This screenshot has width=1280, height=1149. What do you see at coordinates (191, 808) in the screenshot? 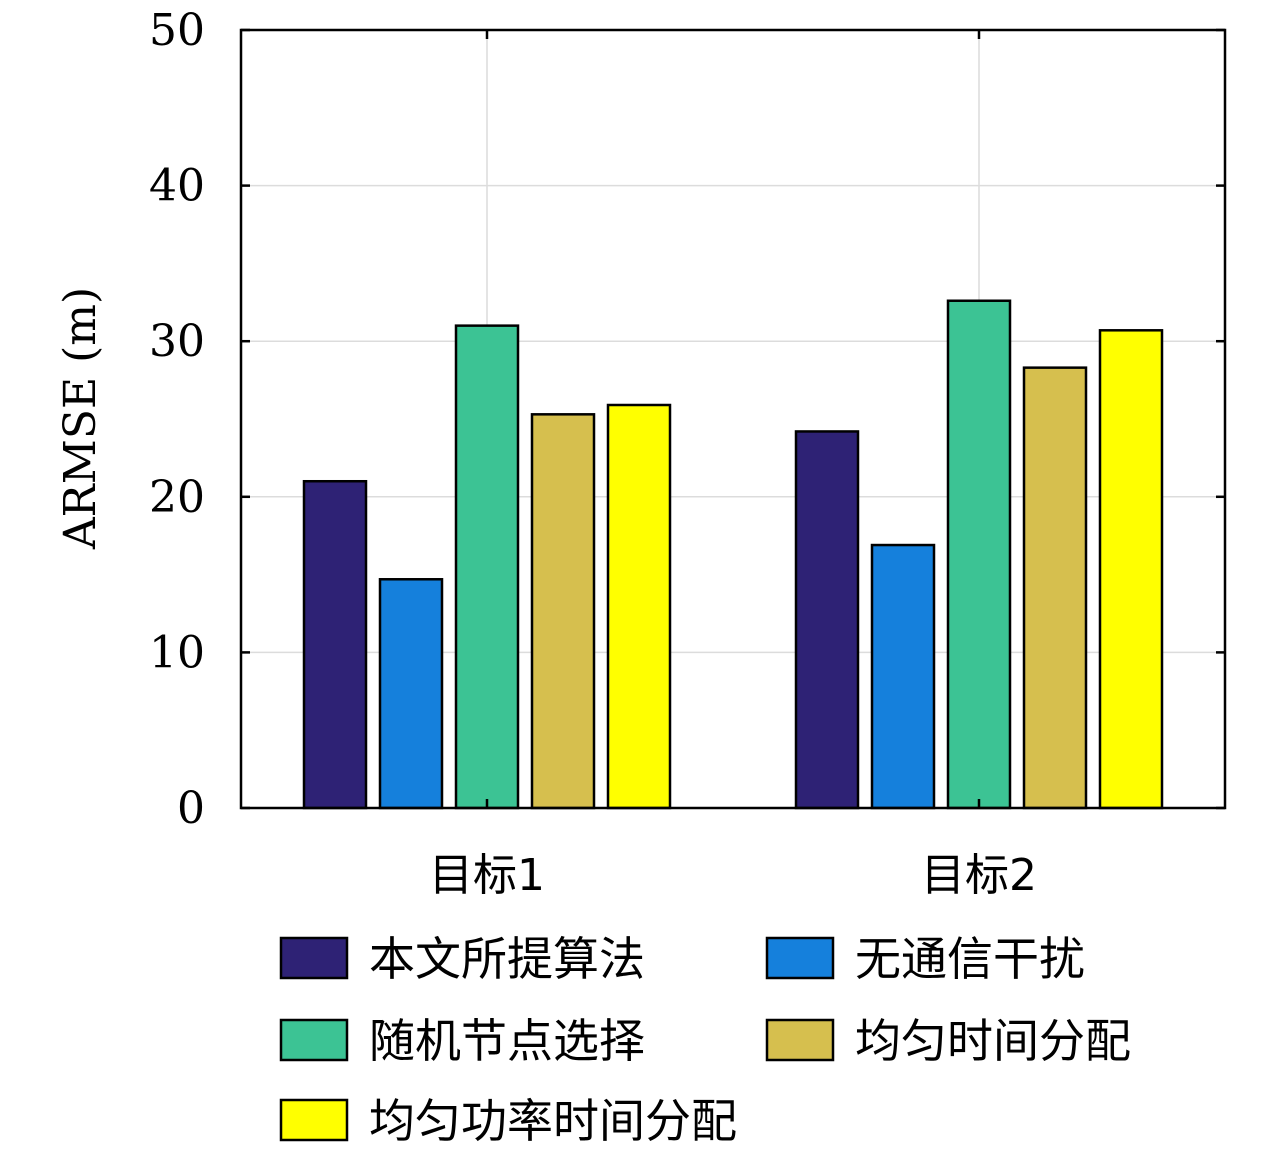
I see `y-tick-label: 0` at bounding box center [191, 808].